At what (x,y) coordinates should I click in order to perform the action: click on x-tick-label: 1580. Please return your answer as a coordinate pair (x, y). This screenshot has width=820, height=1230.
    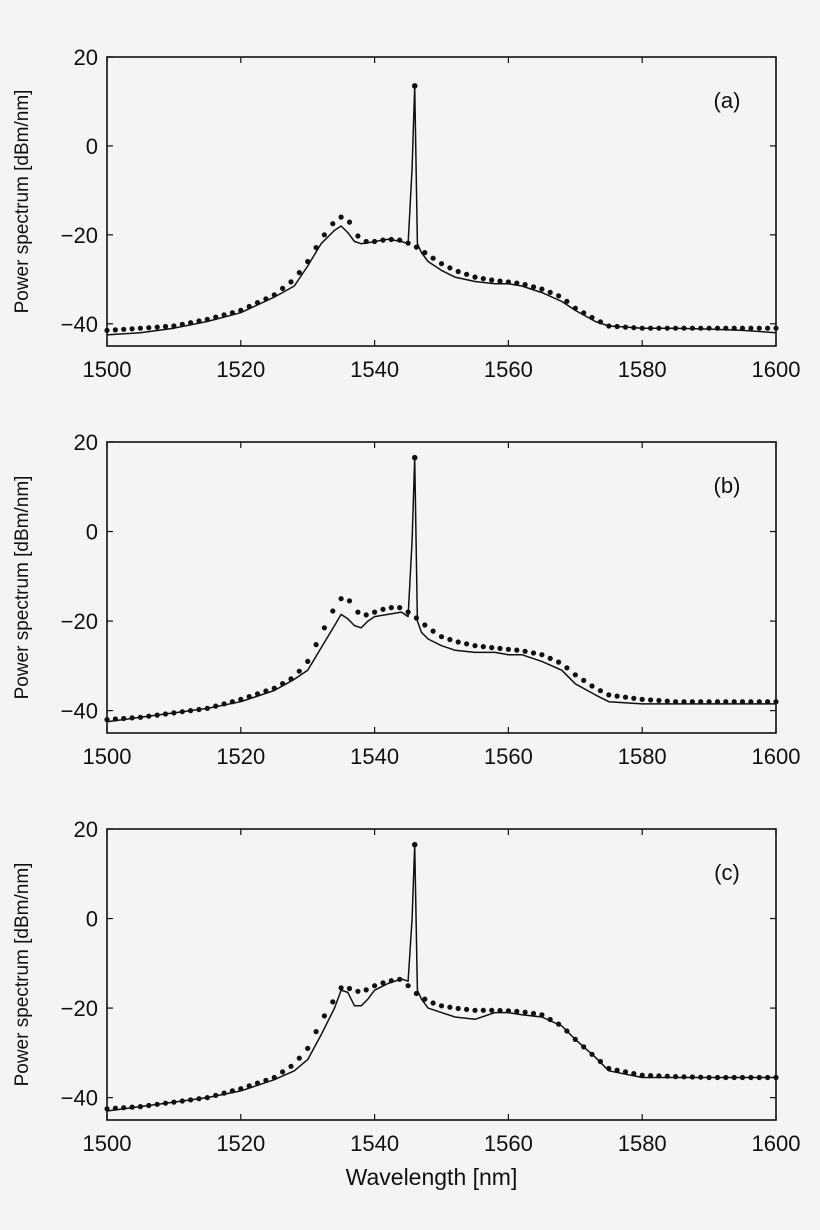
    Looking at the image, I should click on (642, 756).